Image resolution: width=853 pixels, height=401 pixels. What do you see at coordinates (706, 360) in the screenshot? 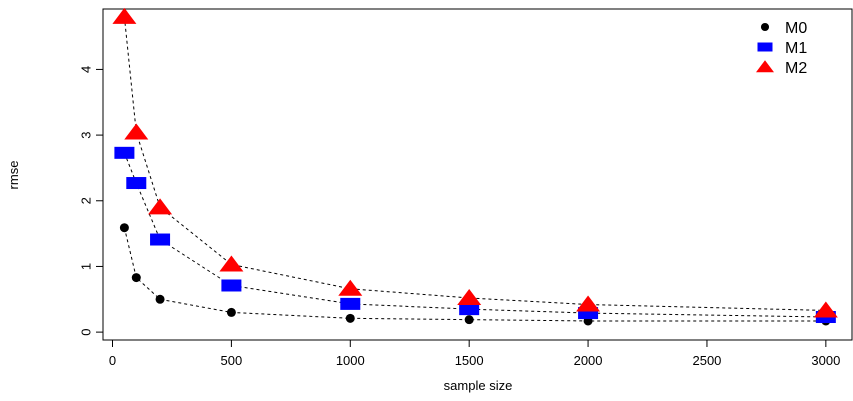
I see `x-tick-label: 2500` at bounding box center [706, 360].